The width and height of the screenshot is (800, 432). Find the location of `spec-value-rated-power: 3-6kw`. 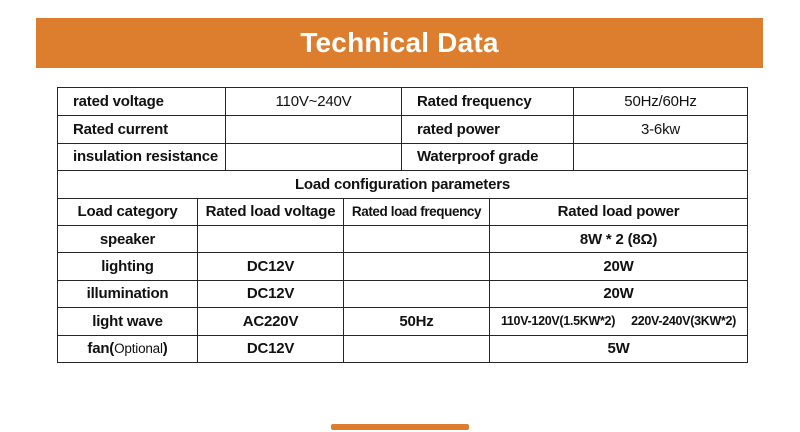

spec-value-rated-power: 3-6kw is located at coordinates (660, 129).